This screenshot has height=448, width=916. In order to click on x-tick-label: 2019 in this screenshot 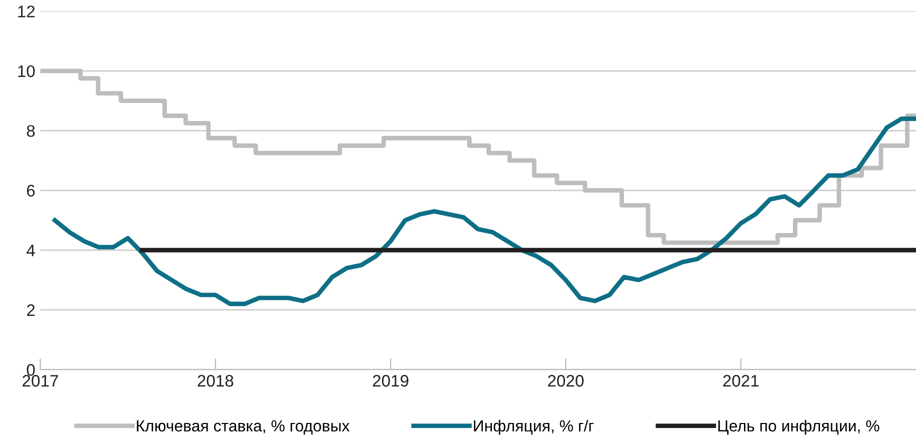, I will do `click(390, 380)`.